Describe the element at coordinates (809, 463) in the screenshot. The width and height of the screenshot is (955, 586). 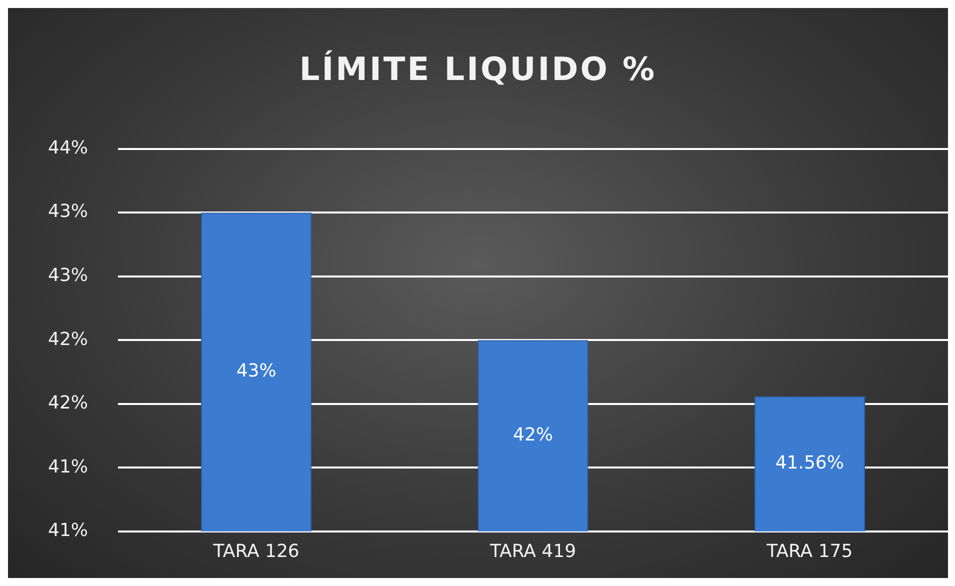
I see `data-label: 41.56%` at that location.